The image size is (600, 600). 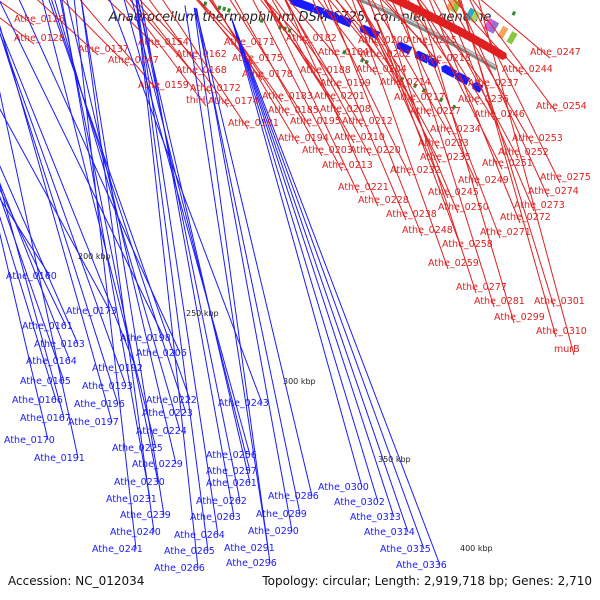 What do you see at coordinates (421, 565) in the screenshot?
I see `reverse-gene-label: Athe_0336` at bounding box center [421, 565].